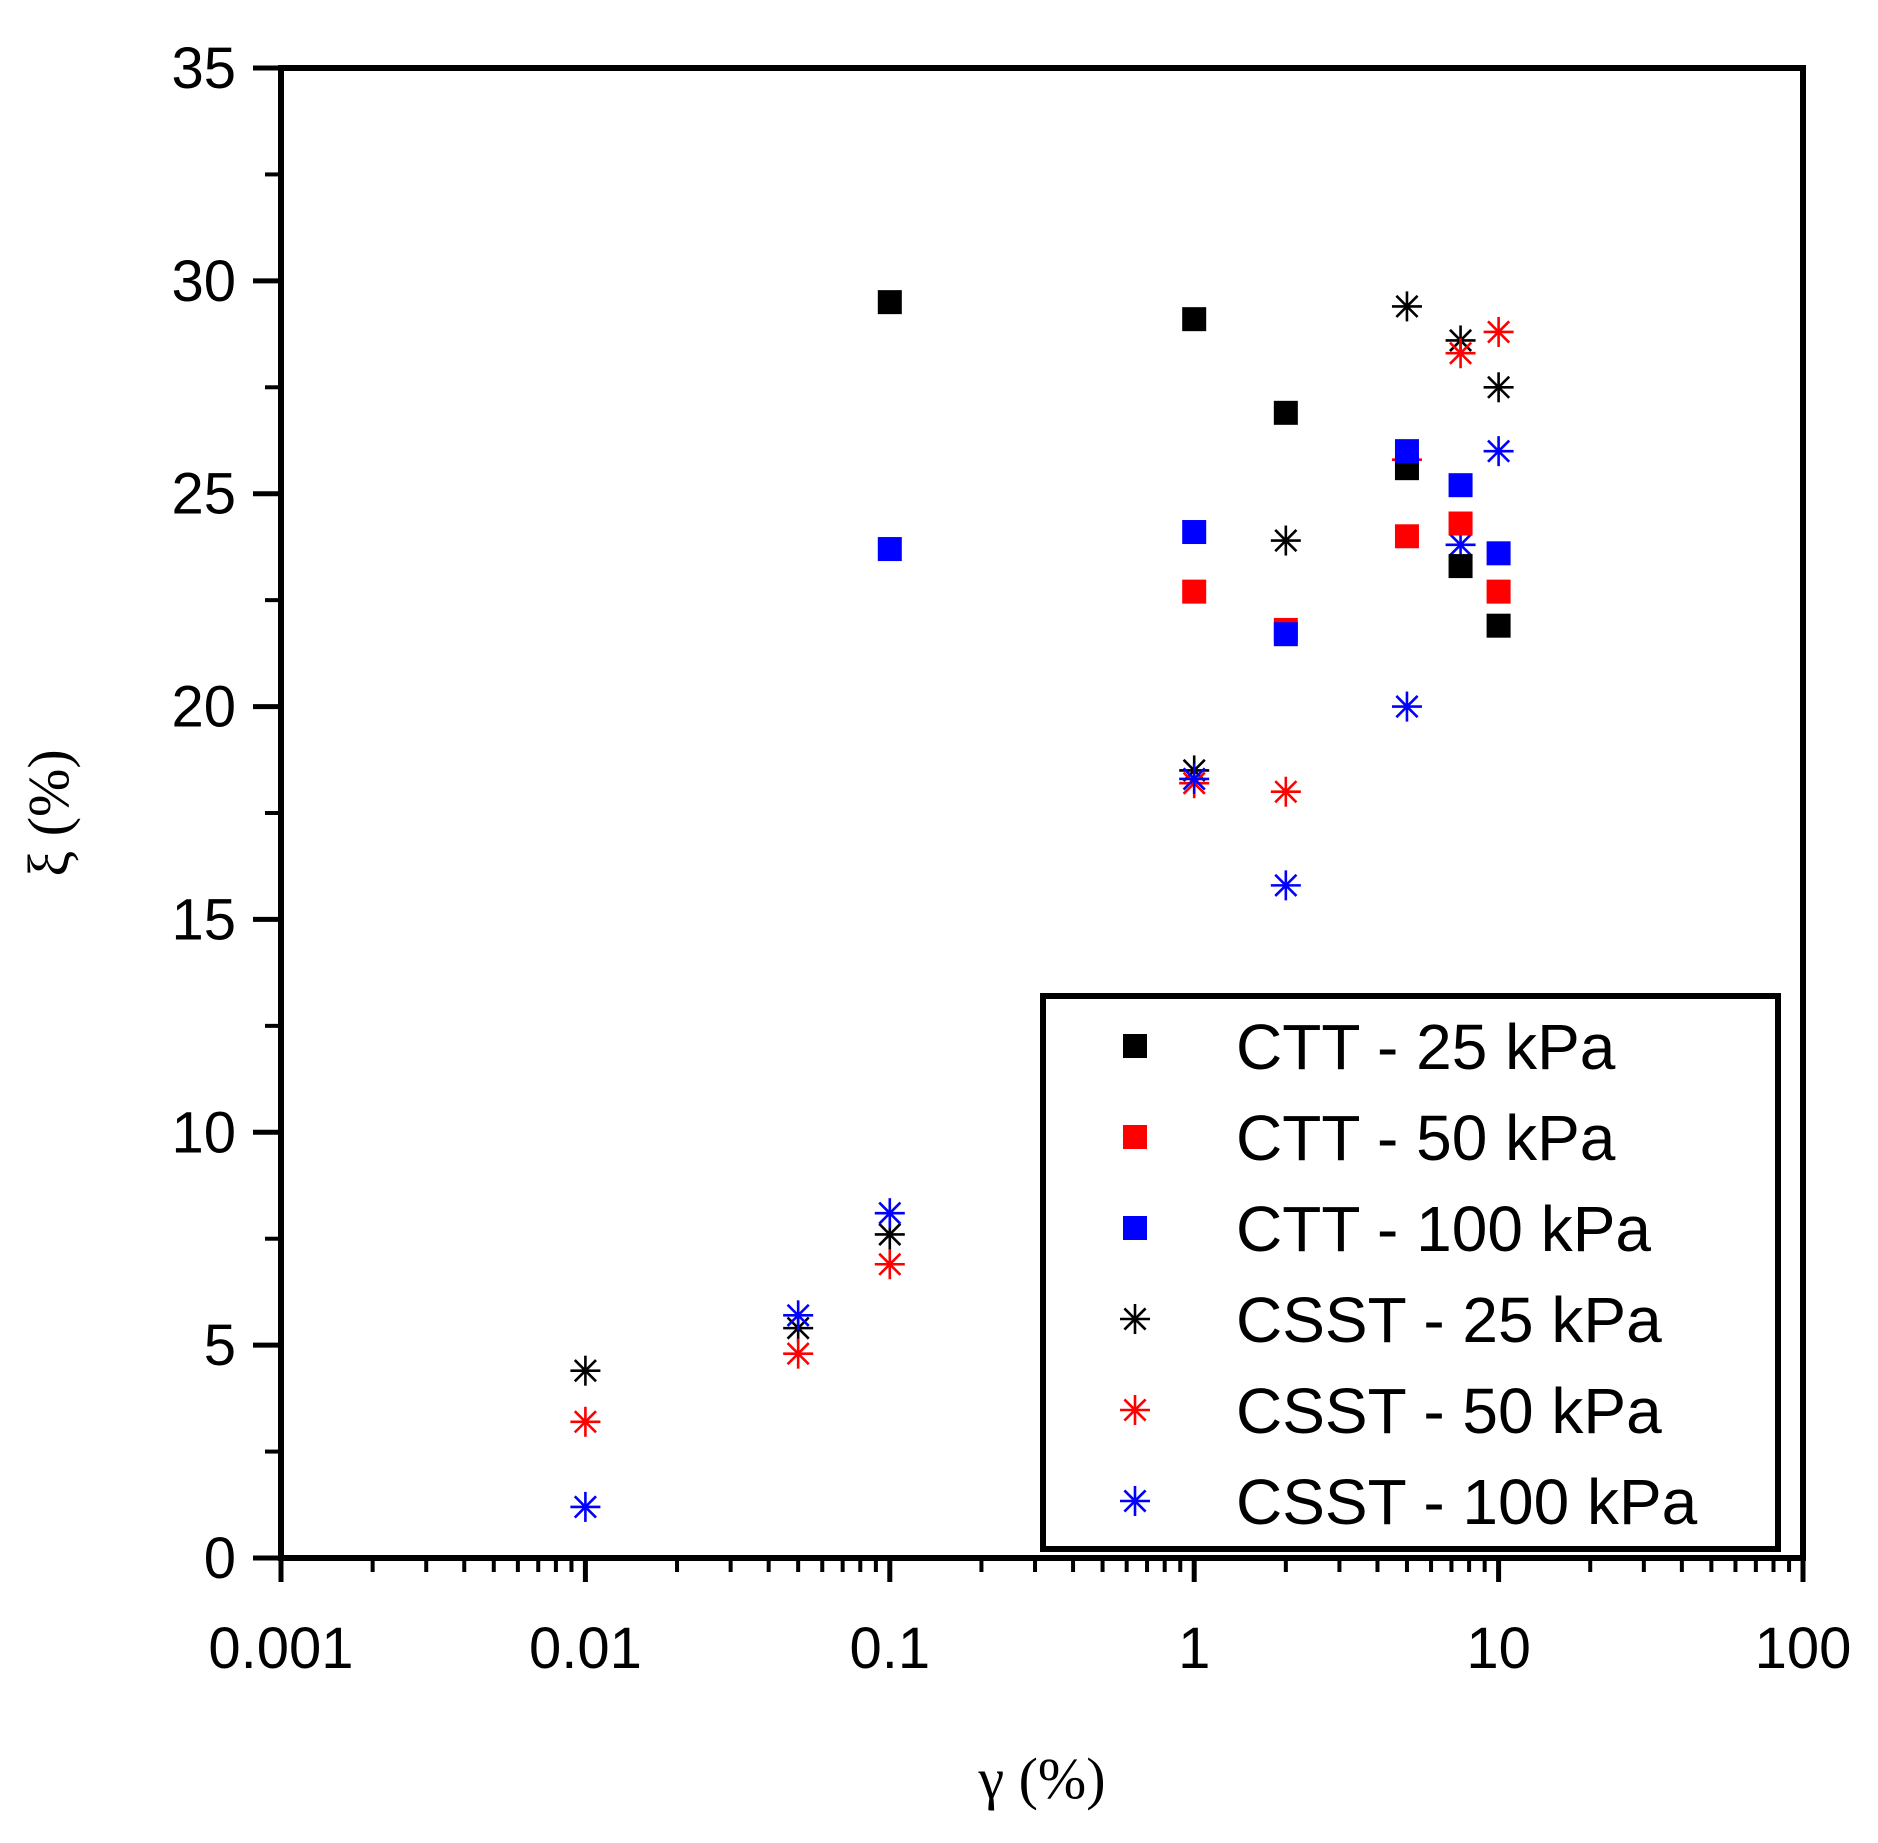 Image resolution: width=1878 pixels, height=1843 pixels. Describe the element at coordinates (1443, 1229) in the screenshot. I see `legend-label: CTT - 100 kPa` at that location.